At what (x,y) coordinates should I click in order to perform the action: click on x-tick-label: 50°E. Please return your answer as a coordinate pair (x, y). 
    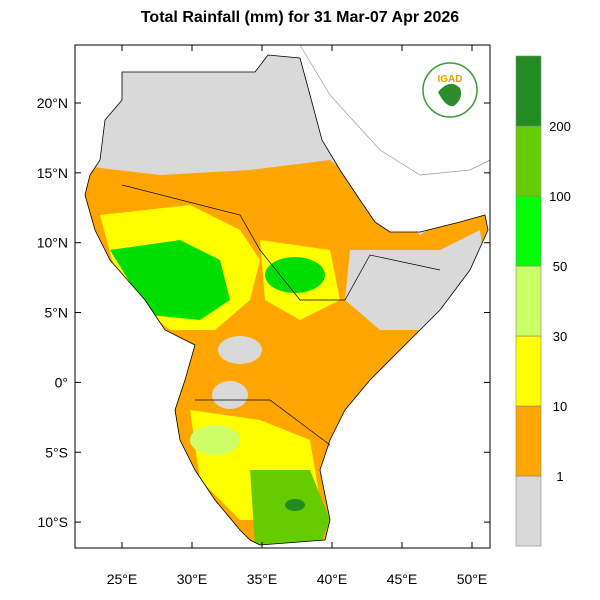
    Looking at the image, I should click on (472, 579).